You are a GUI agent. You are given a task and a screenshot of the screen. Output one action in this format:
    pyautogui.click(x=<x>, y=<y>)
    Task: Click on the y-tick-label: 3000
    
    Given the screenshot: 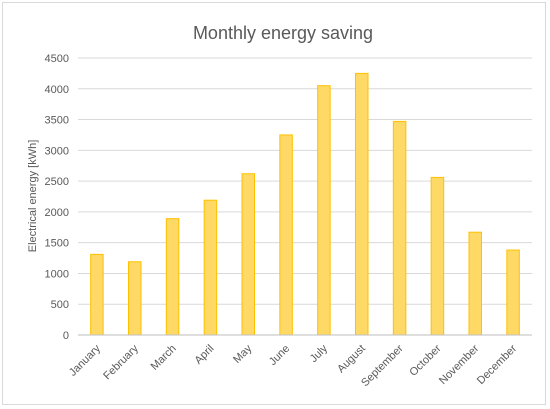 What is the action you would take?
    pyautogui.click(x=57, y=151)
    